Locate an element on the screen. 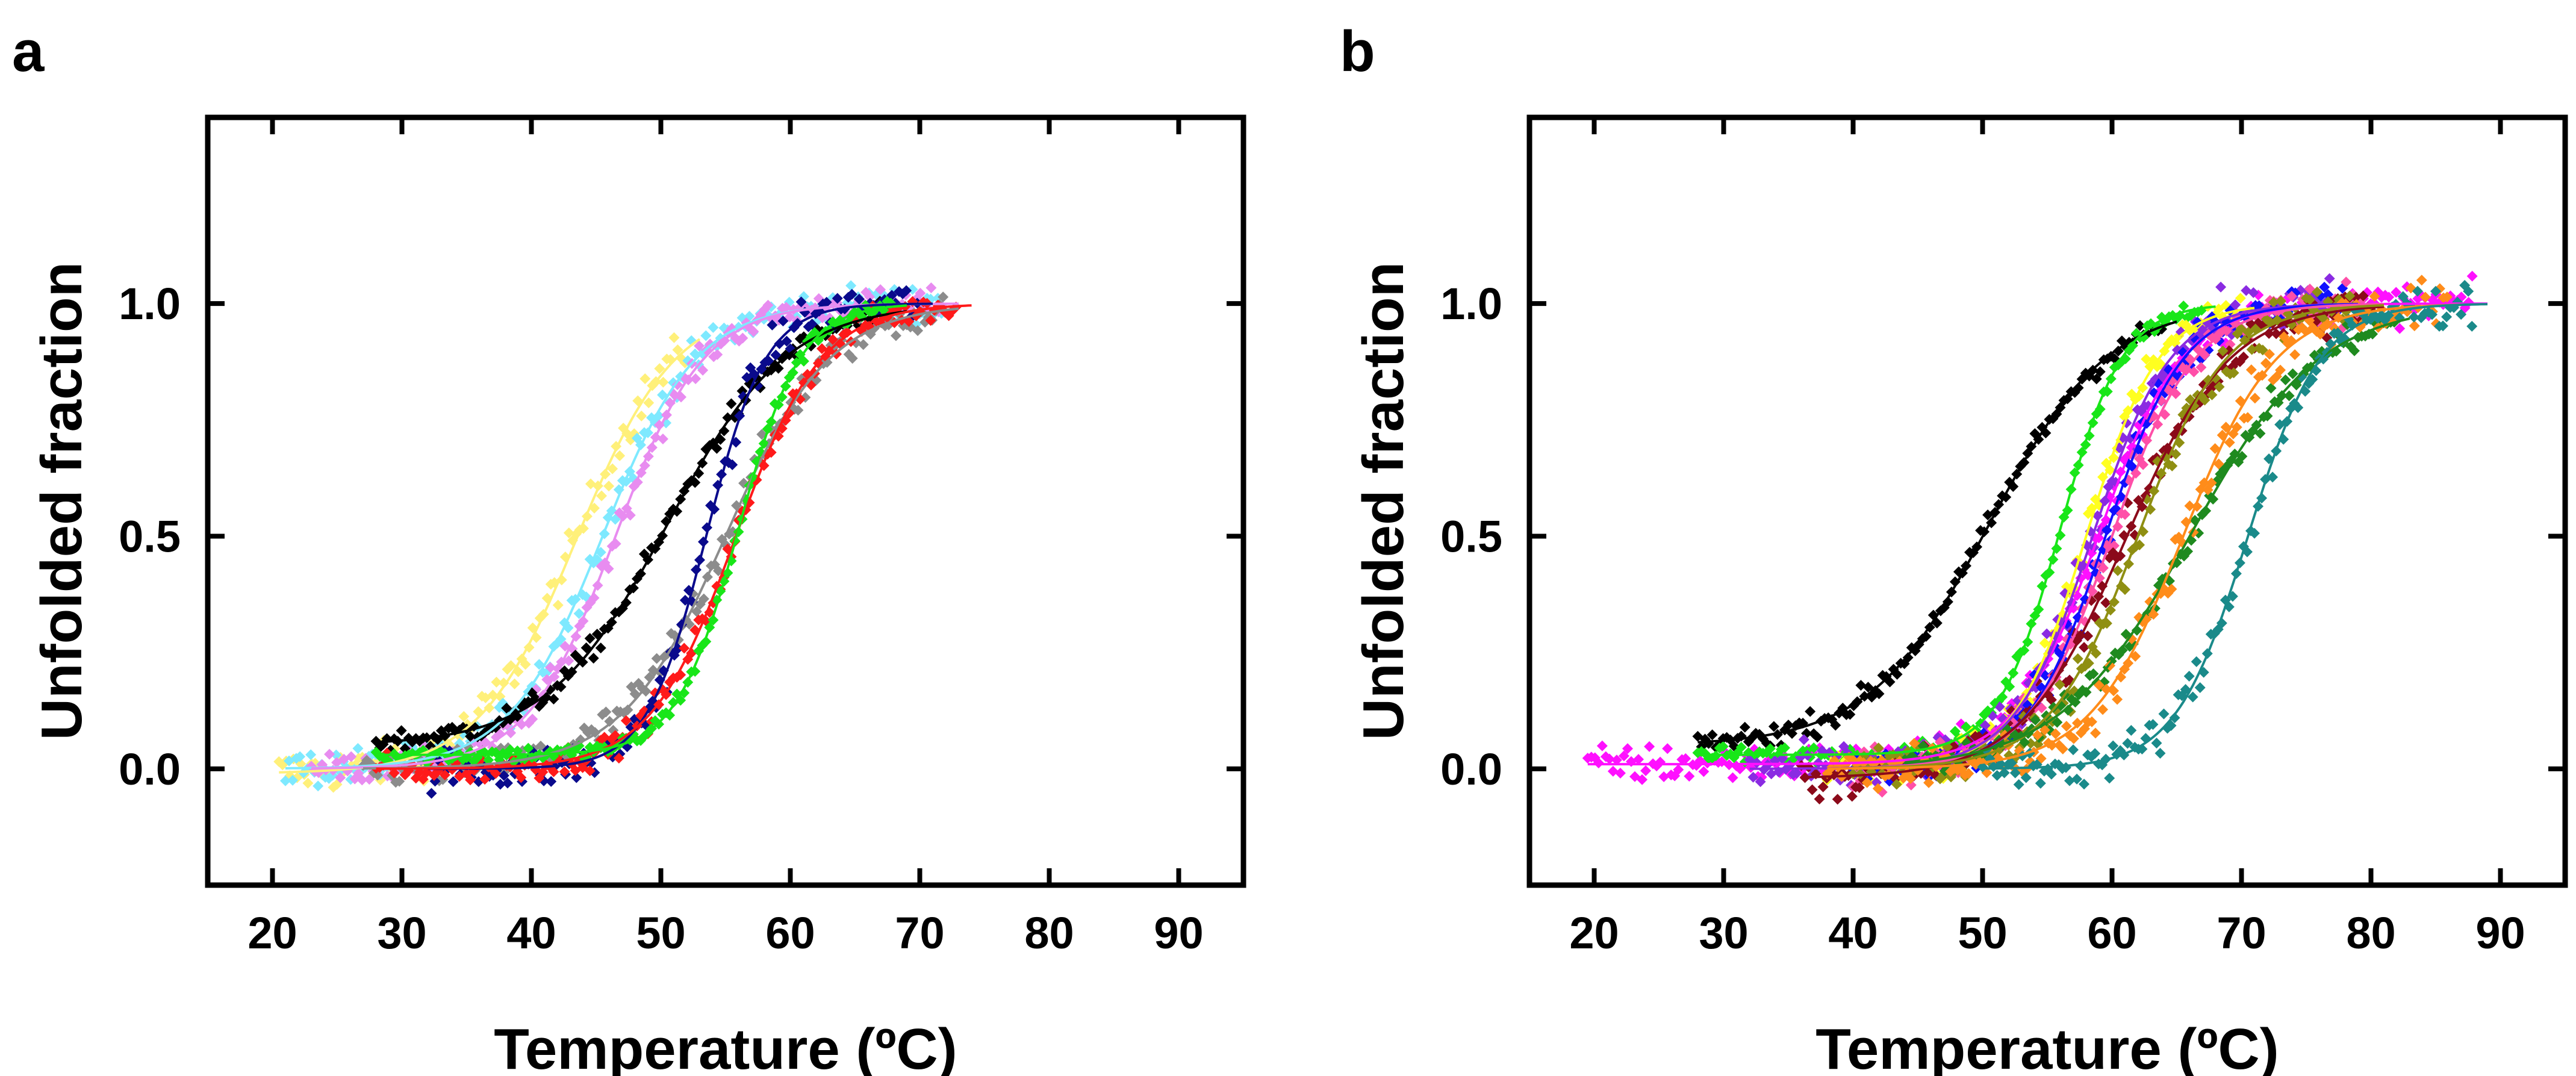 This screenshot has height=1076, width=2576. x-tick-label: 70 is located at coordinates (920, 933).